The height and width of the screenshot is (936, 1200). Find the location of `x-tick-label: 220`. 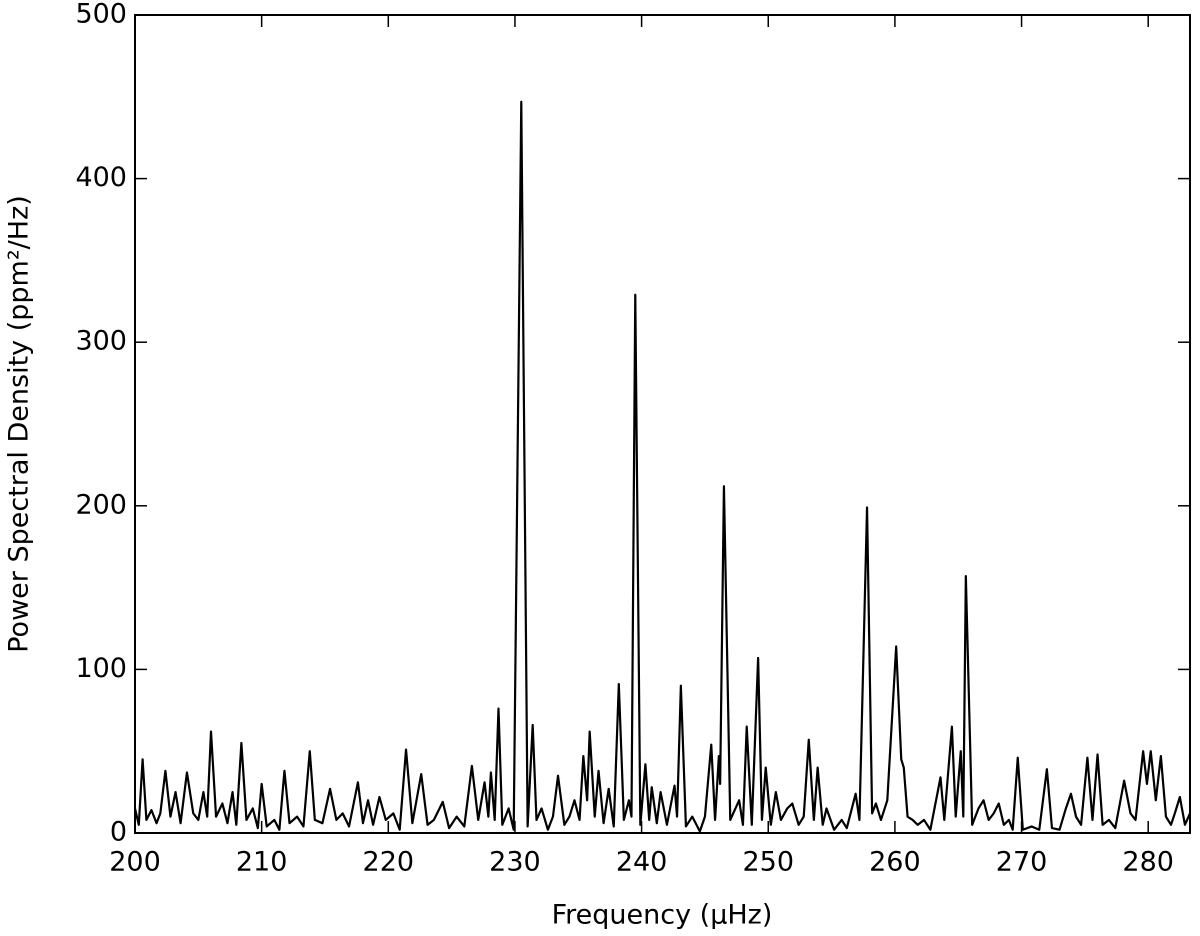

x-tick-label: 220 is located at coordinates (389, 862).